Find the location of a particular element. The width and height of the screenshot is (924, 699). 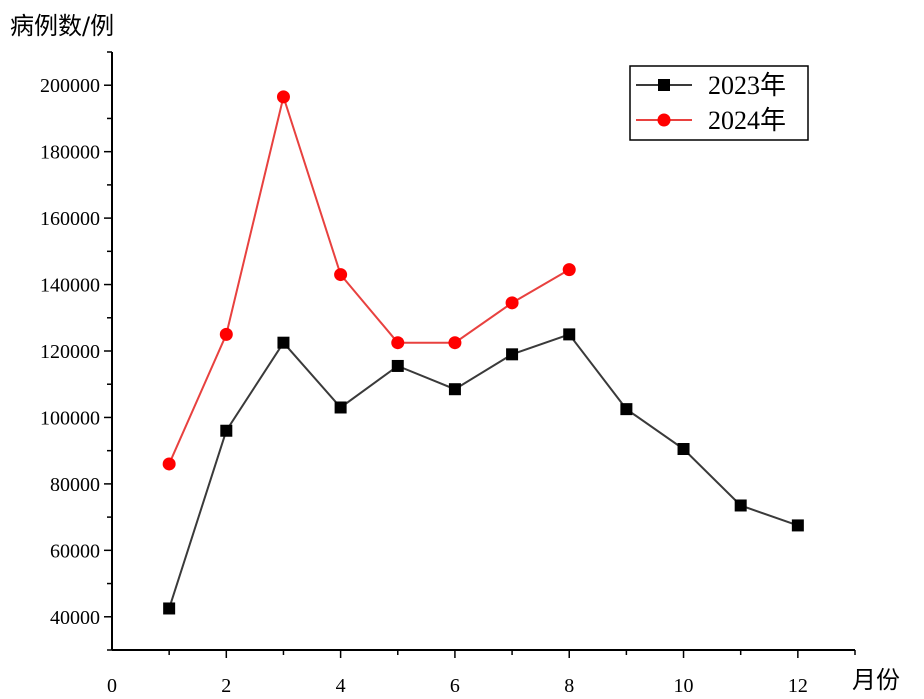

legend-marker-square is located at coordinates (664, 85).